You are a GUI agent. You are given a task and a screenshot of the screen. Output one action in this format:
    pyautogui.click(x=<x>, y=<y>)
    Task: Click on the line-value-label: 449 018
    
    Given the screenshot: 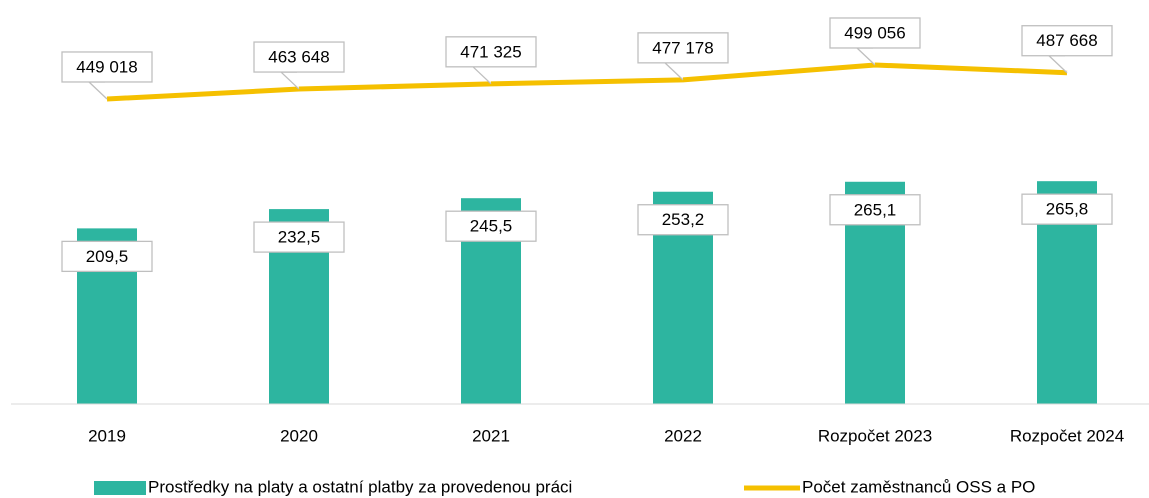 What is the action you would take?
    pyautogui.click(x=106, y=66)
    